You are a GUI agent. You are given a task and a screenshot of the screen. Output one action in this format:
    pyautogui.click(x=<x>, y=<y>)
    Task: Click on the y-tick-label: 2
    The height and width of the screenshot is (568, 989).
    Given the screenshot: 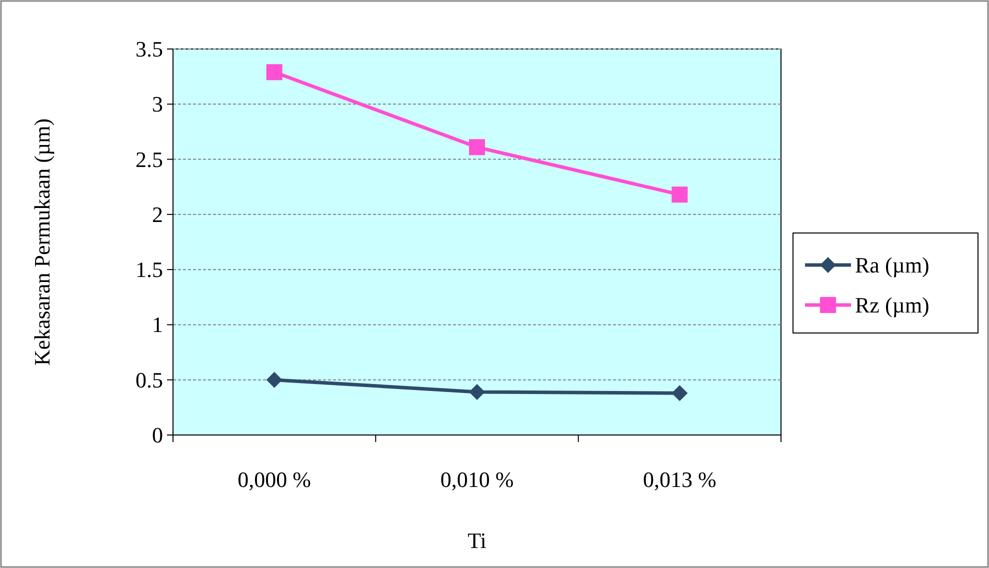 What is the action you would take?
    pyautogui.click(x=157, y=214)
    